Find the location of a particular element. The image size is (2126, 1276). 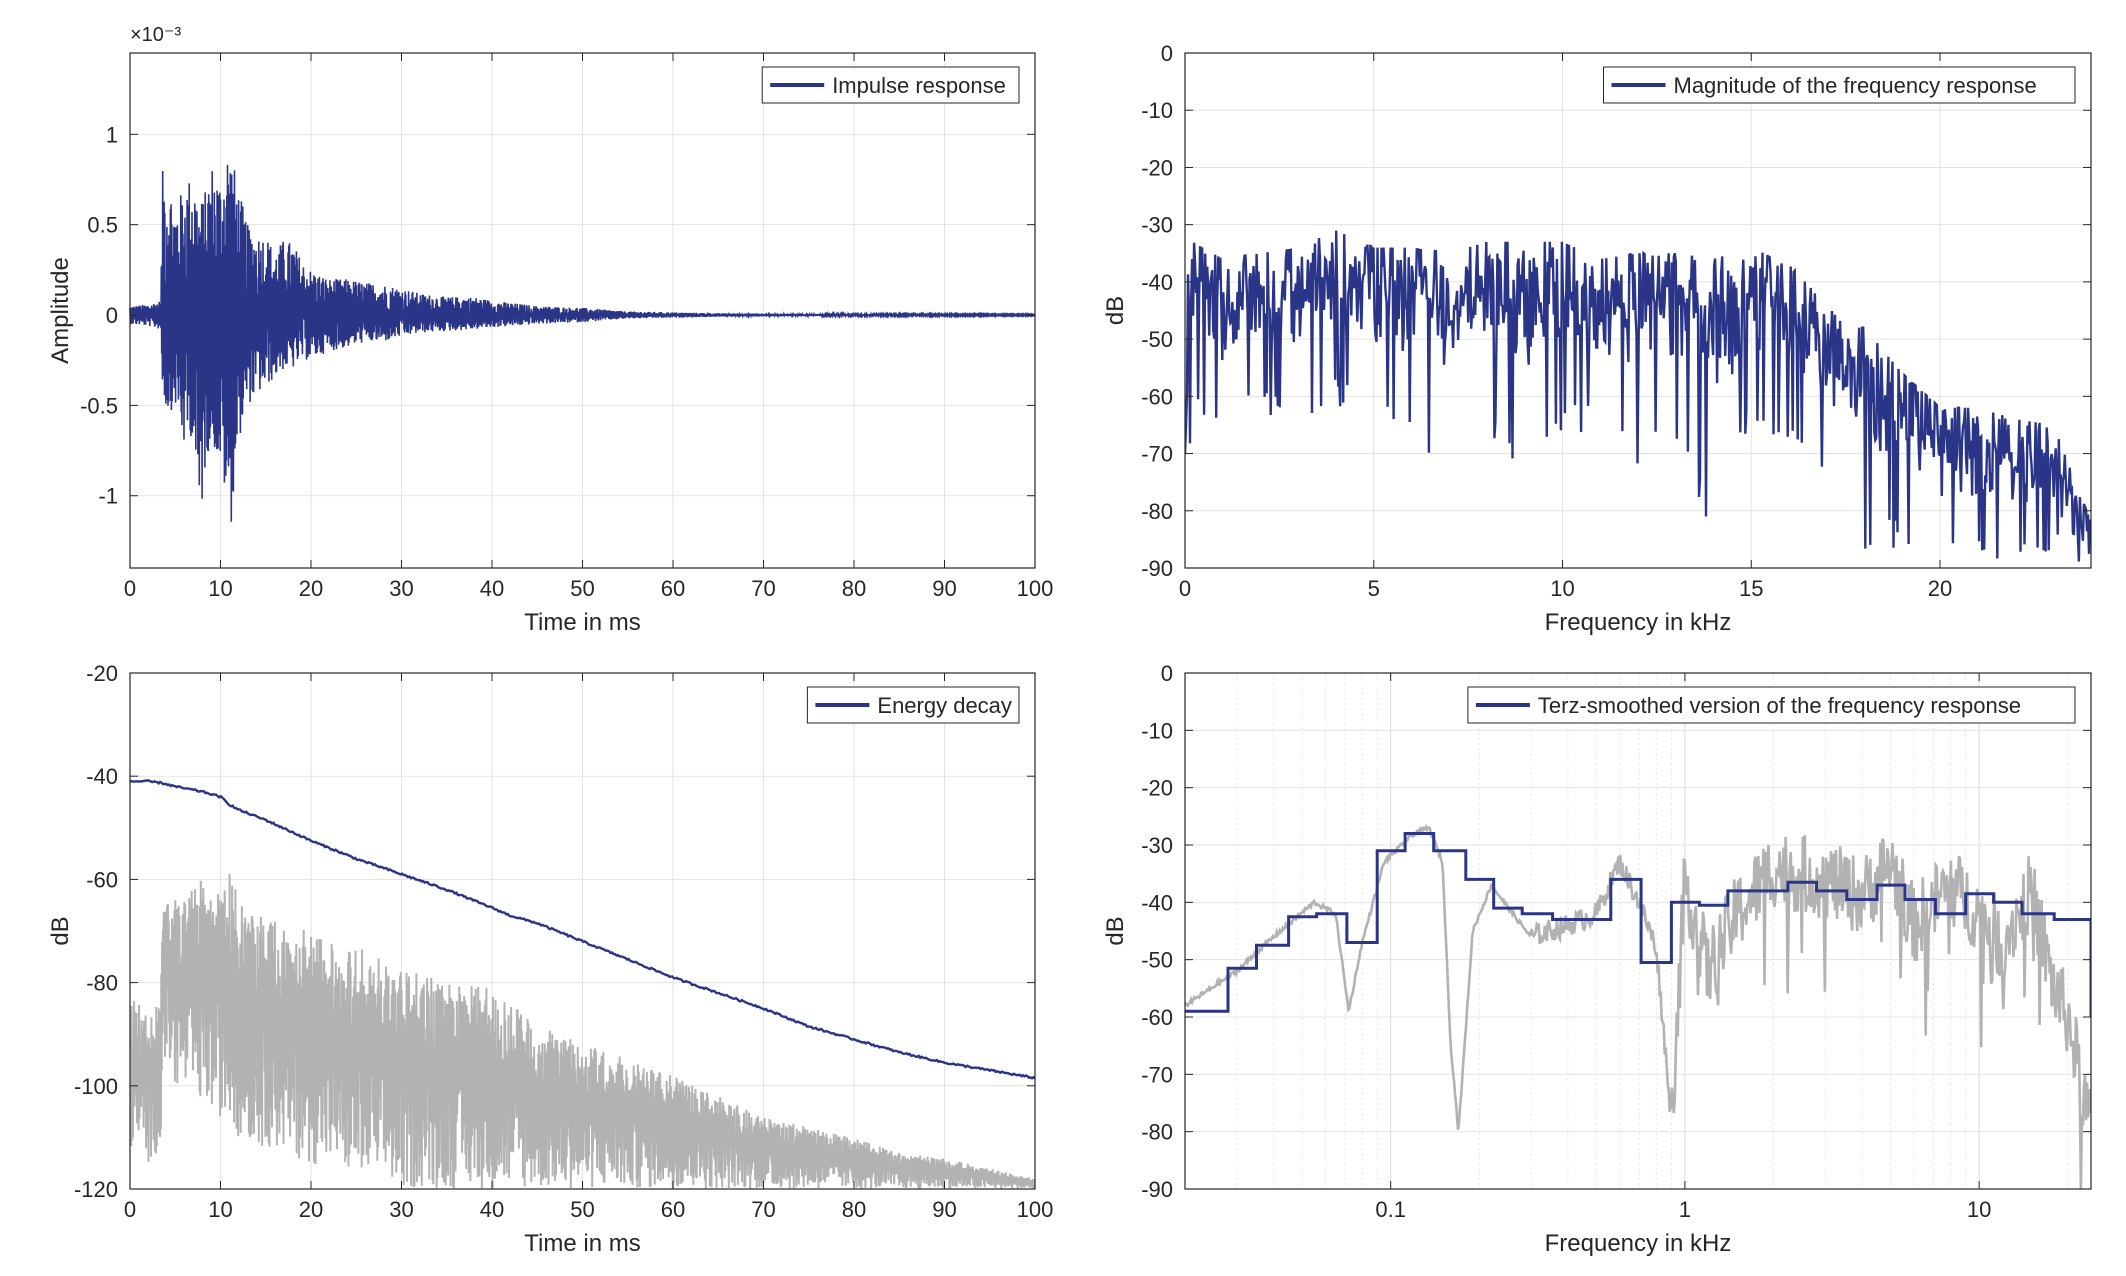

legend-entry-label: Magnitude of the frequency response is located at coordinates (1855, 85).